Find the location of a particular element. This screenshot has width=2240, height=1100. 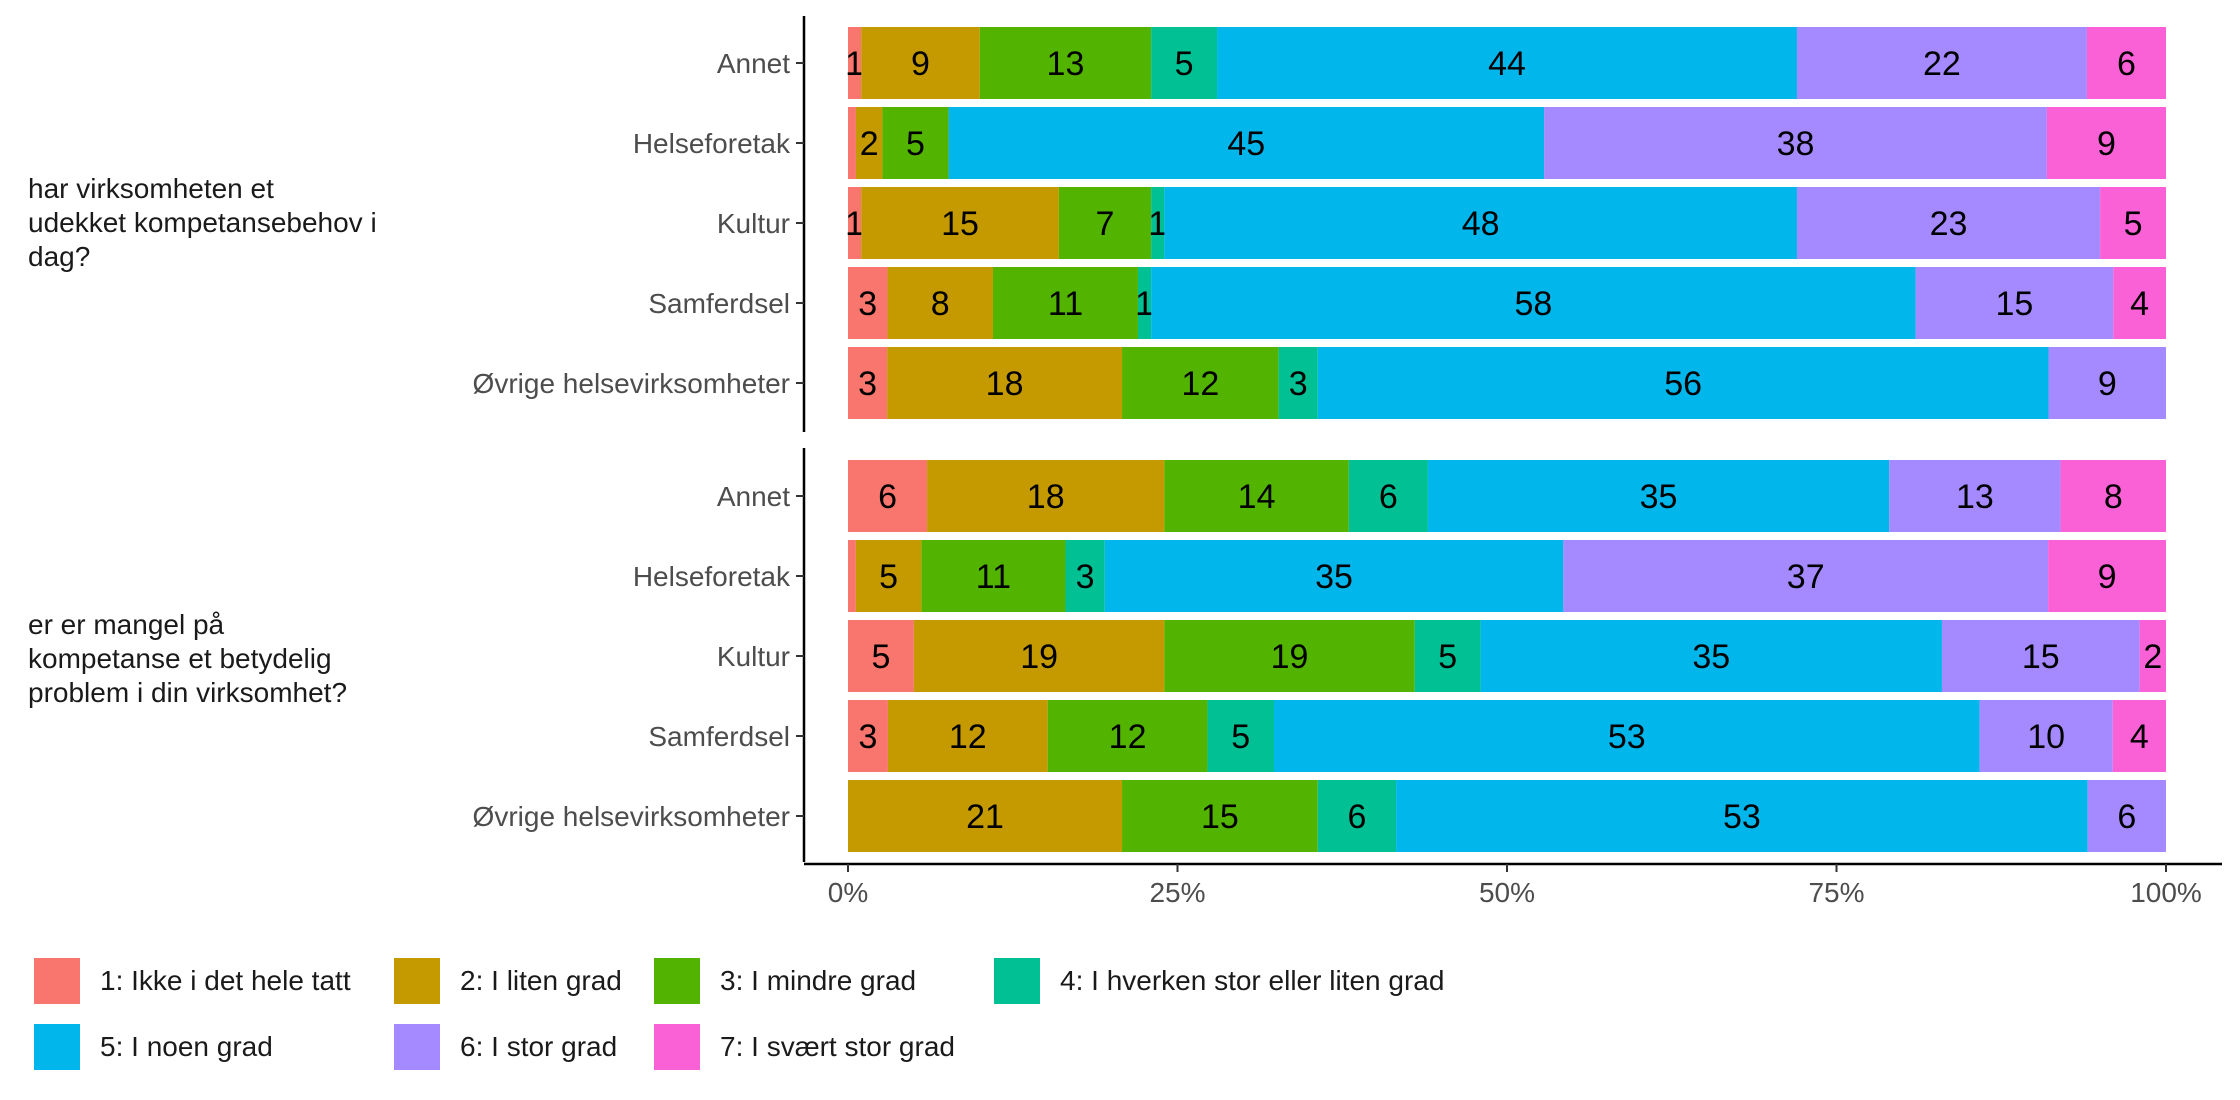

legend-item: 4: I hverken stor eller liten grad is located at coordinates (1219, 981).